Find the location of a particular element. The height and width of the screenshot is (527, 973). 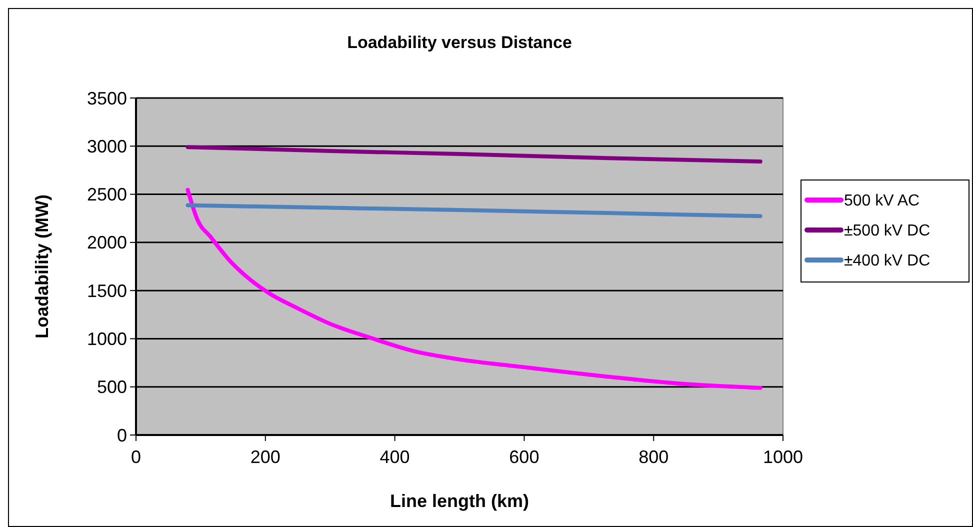

y-tick-label: 0 is located at coordinates (121, 435).